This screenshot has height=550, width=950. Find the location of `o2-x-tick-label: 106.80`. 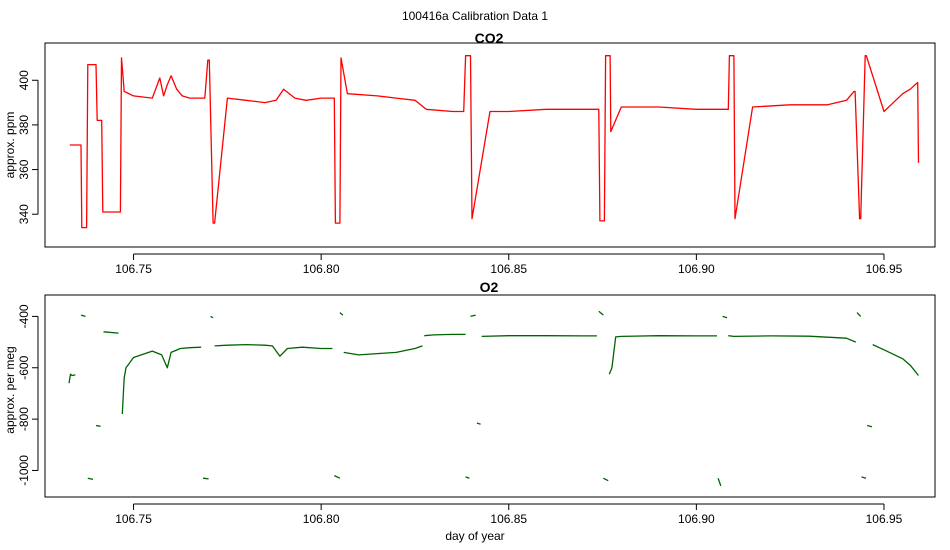

o2-x-tick-label: 106.80 is located at coordinates (321, 519).